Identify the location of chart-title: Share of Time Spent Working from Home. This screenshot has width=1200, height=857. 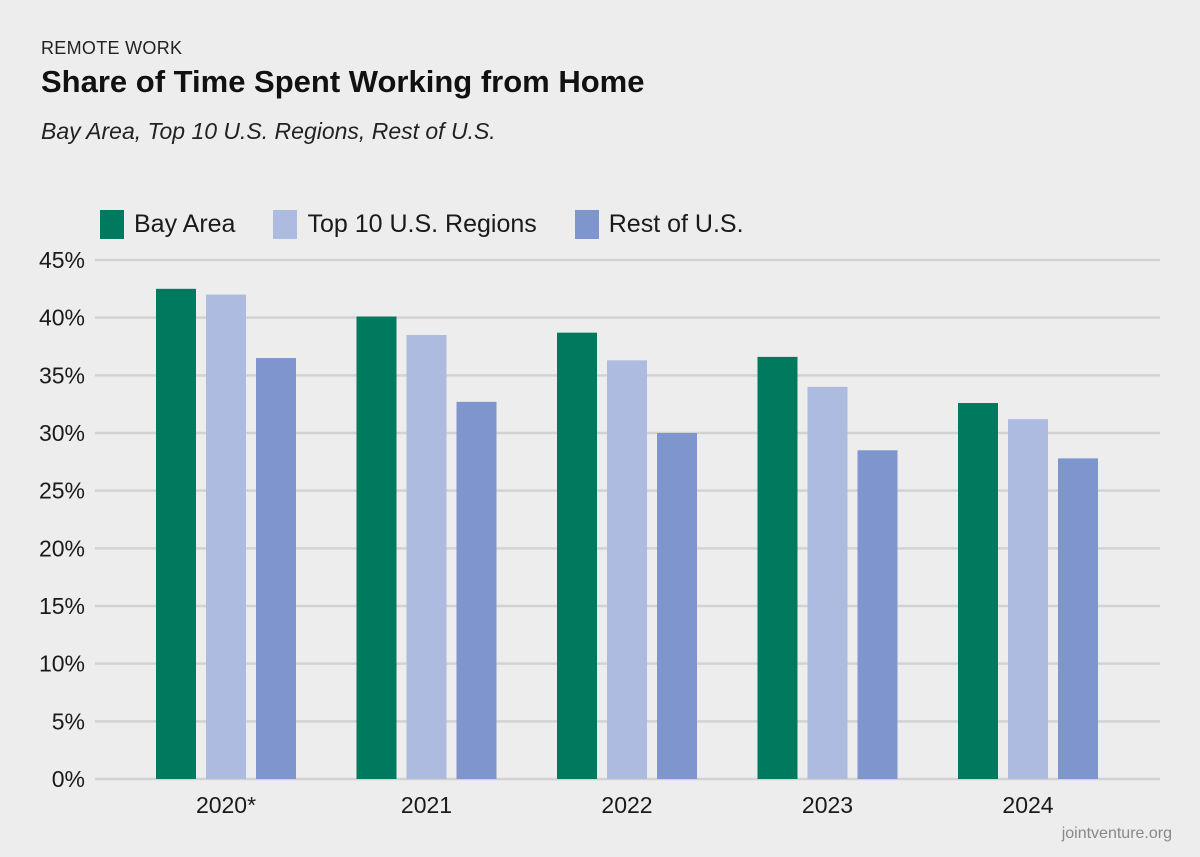
(343, 81).